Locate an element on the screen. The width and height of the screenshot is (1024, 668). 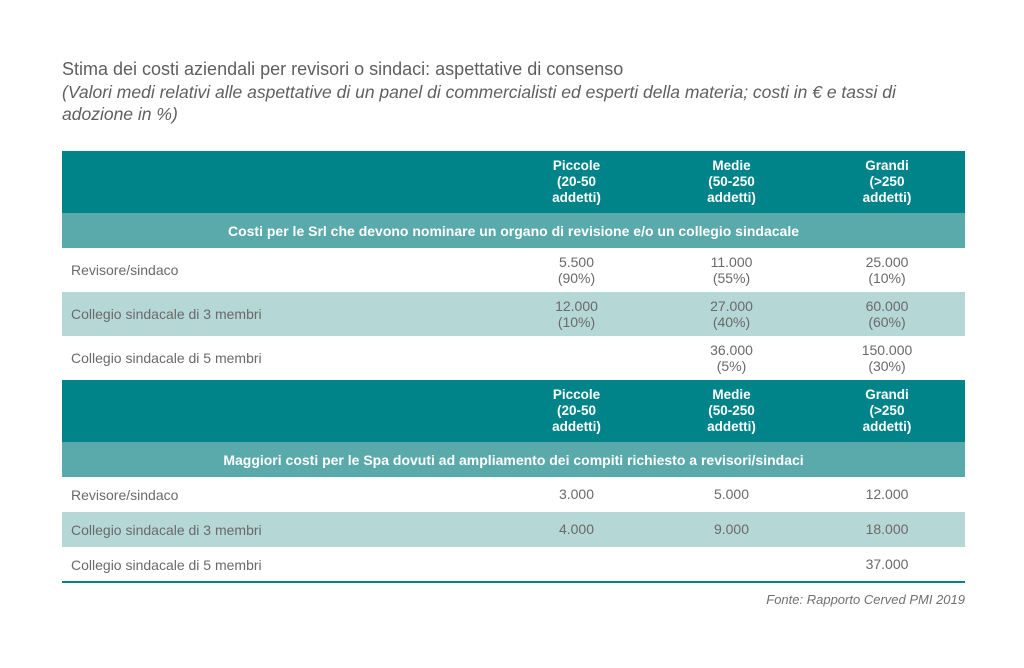
table-cell: 27.000 (40%) is located at coordinates (731, 314).